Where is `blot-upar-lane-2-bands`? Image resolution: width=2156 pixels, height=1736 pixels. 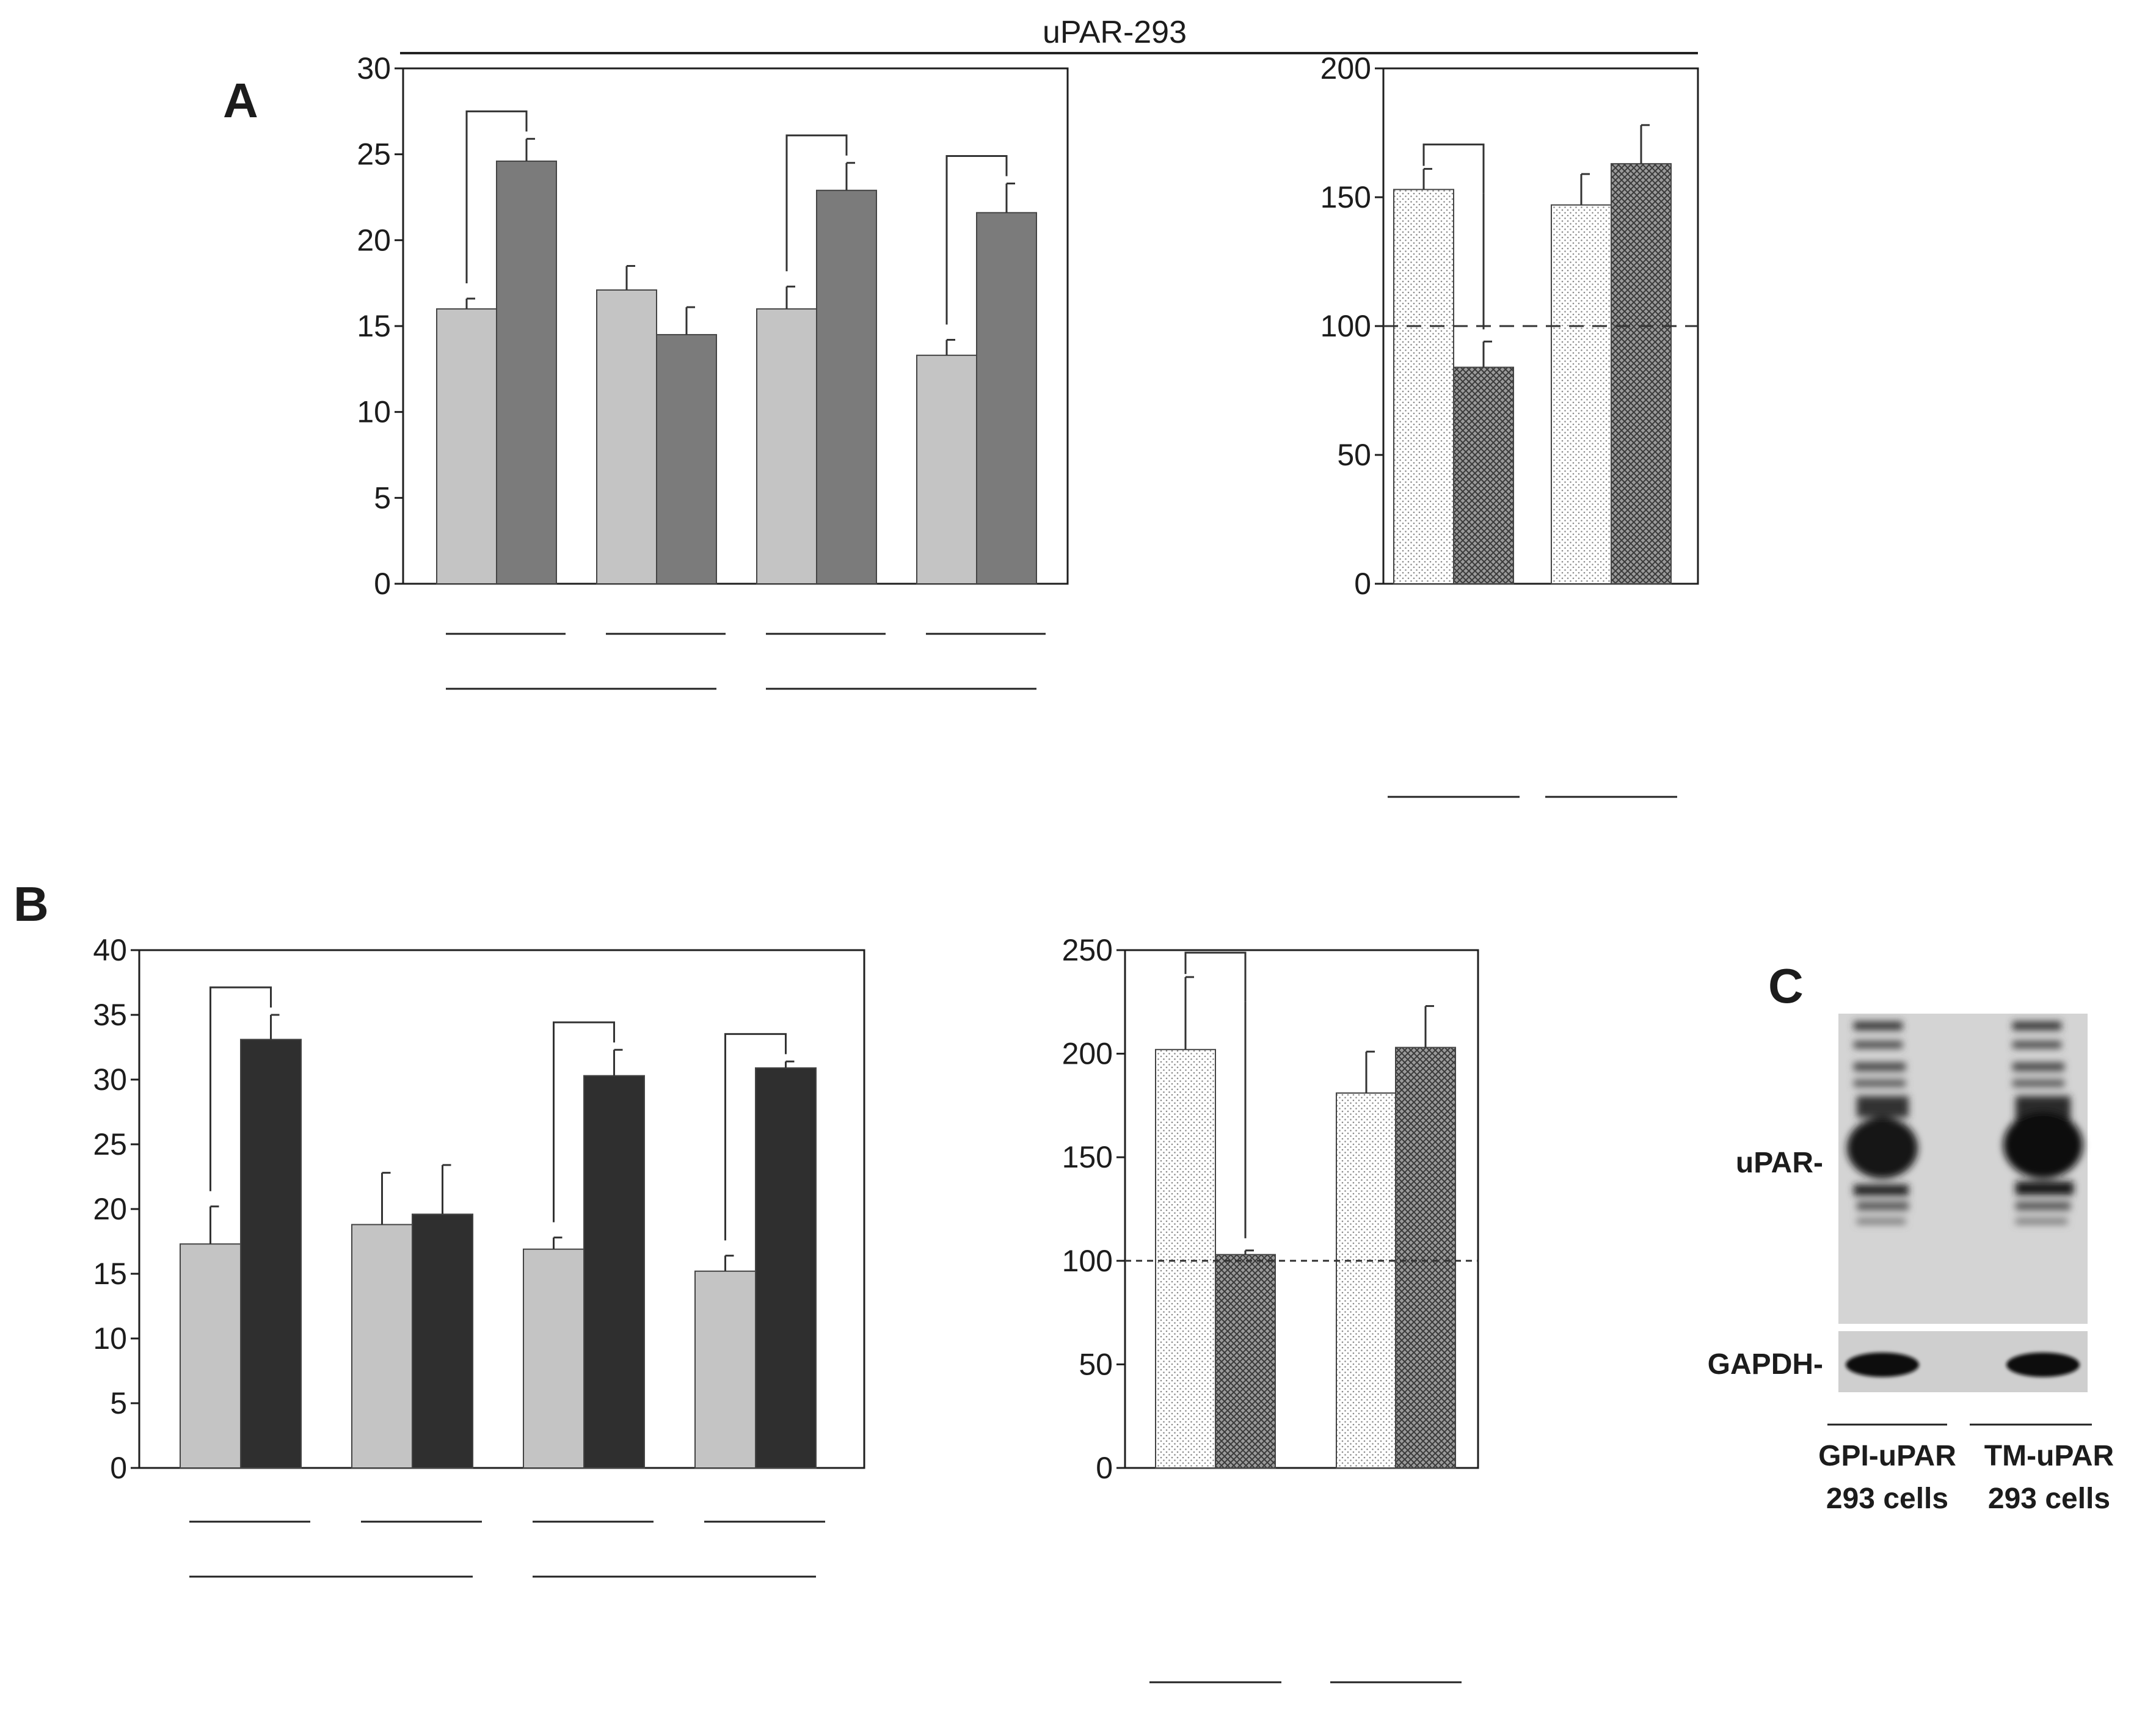 blot-upar-lane-2-bands is located at coordinates (2043, 1123).